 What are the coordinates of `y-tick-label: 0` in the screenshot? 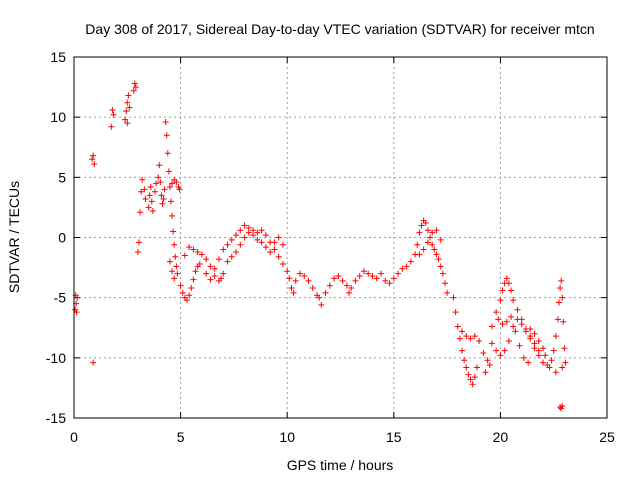 It's located at (62, 238).